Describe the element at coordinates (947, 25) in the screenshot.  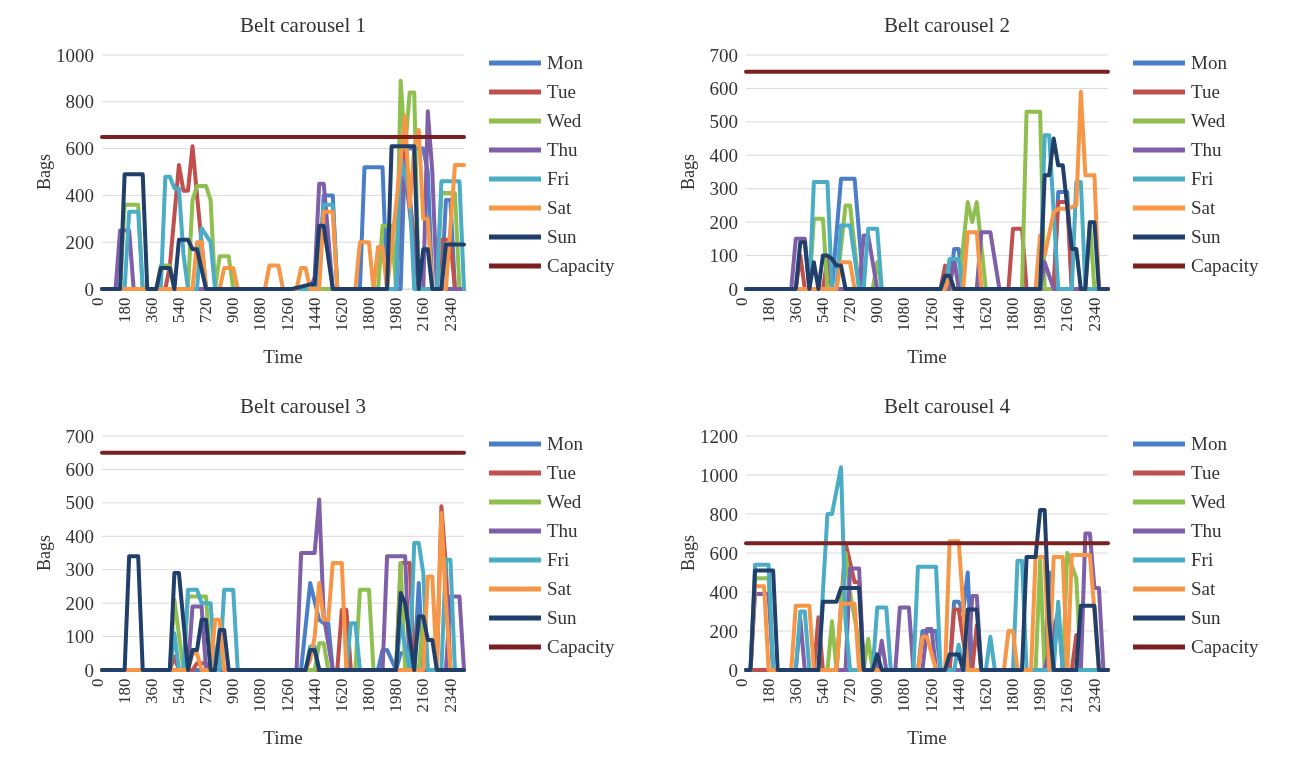
I see `chart-title: Belt carousel 2` at that location.